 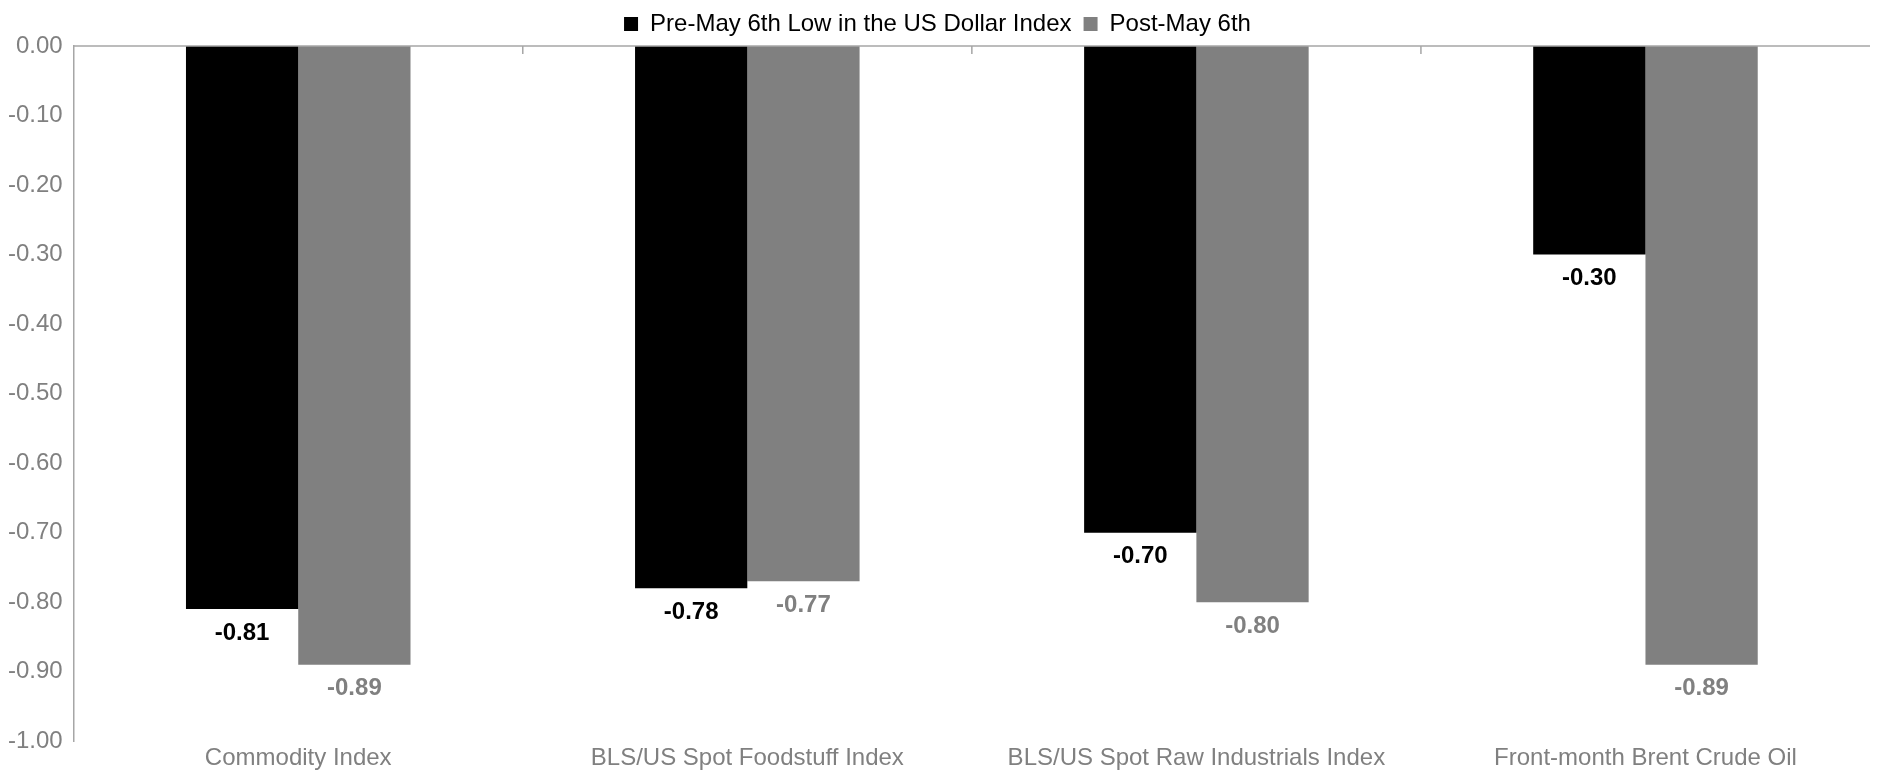 I want to click on x-tick-label: Front-month Brent Crude Oil, so click(x=1645, y=757).